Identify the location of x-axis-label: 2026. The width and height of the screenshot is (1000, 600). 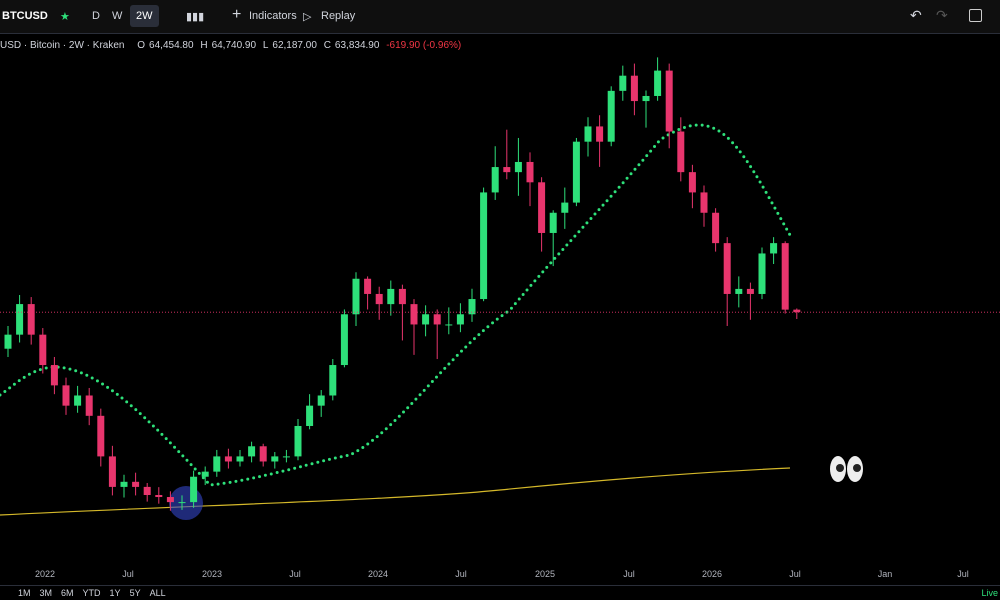
(712, 574).